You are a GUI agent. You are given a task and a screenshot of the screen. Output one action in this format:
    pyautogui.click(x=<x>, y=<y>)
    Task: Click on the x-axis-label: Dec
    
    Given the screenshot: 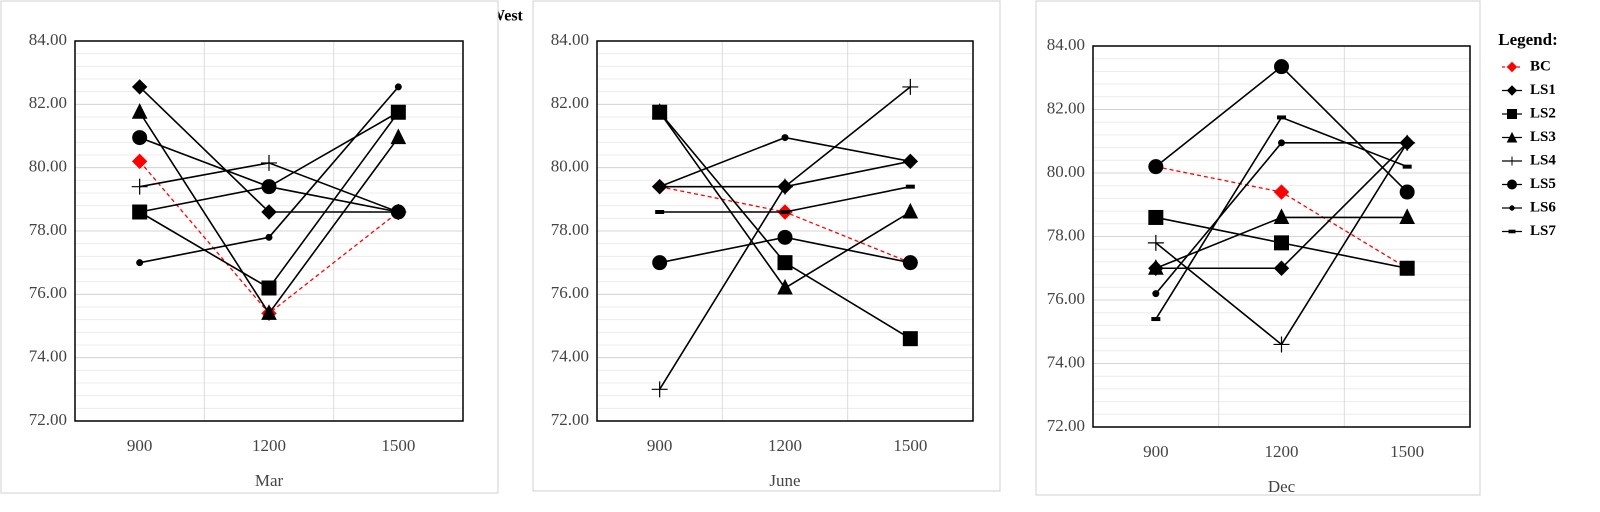 What is the action you would take?
    pyautogui.click(x=1282, y=486)
    